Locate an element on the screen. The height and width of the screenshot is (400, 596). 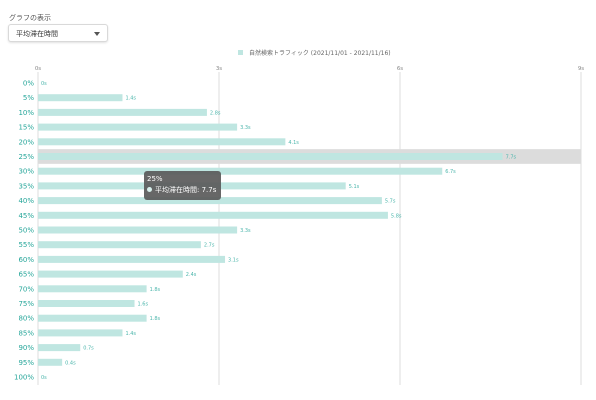
category-label: 45% is located at coordinates (26, 216).